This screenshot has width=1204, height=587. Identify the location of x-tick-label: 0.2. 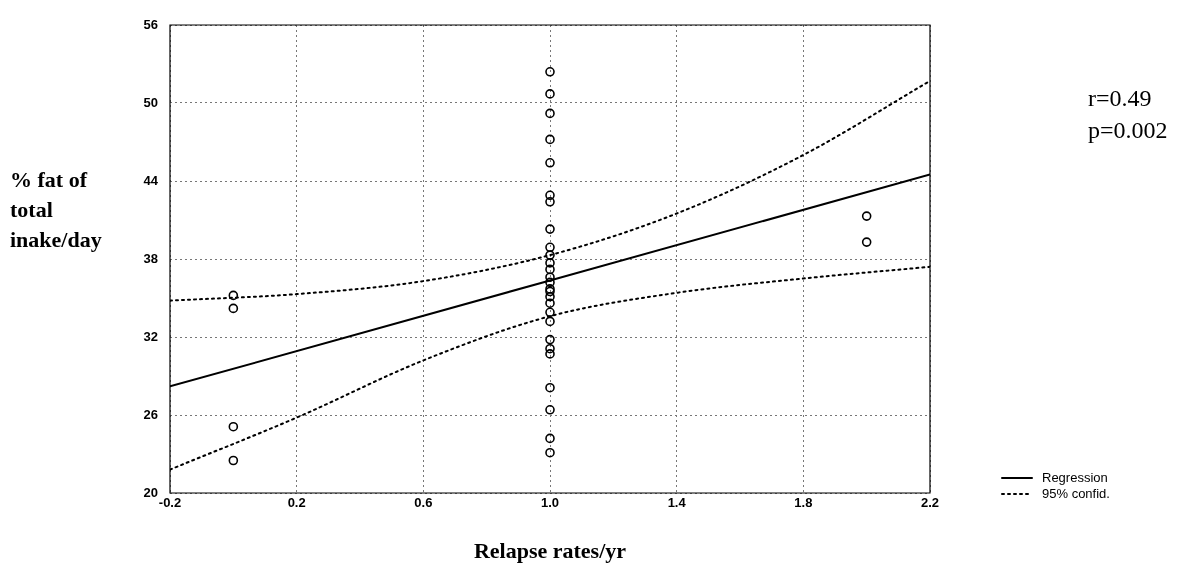
(296, 503).